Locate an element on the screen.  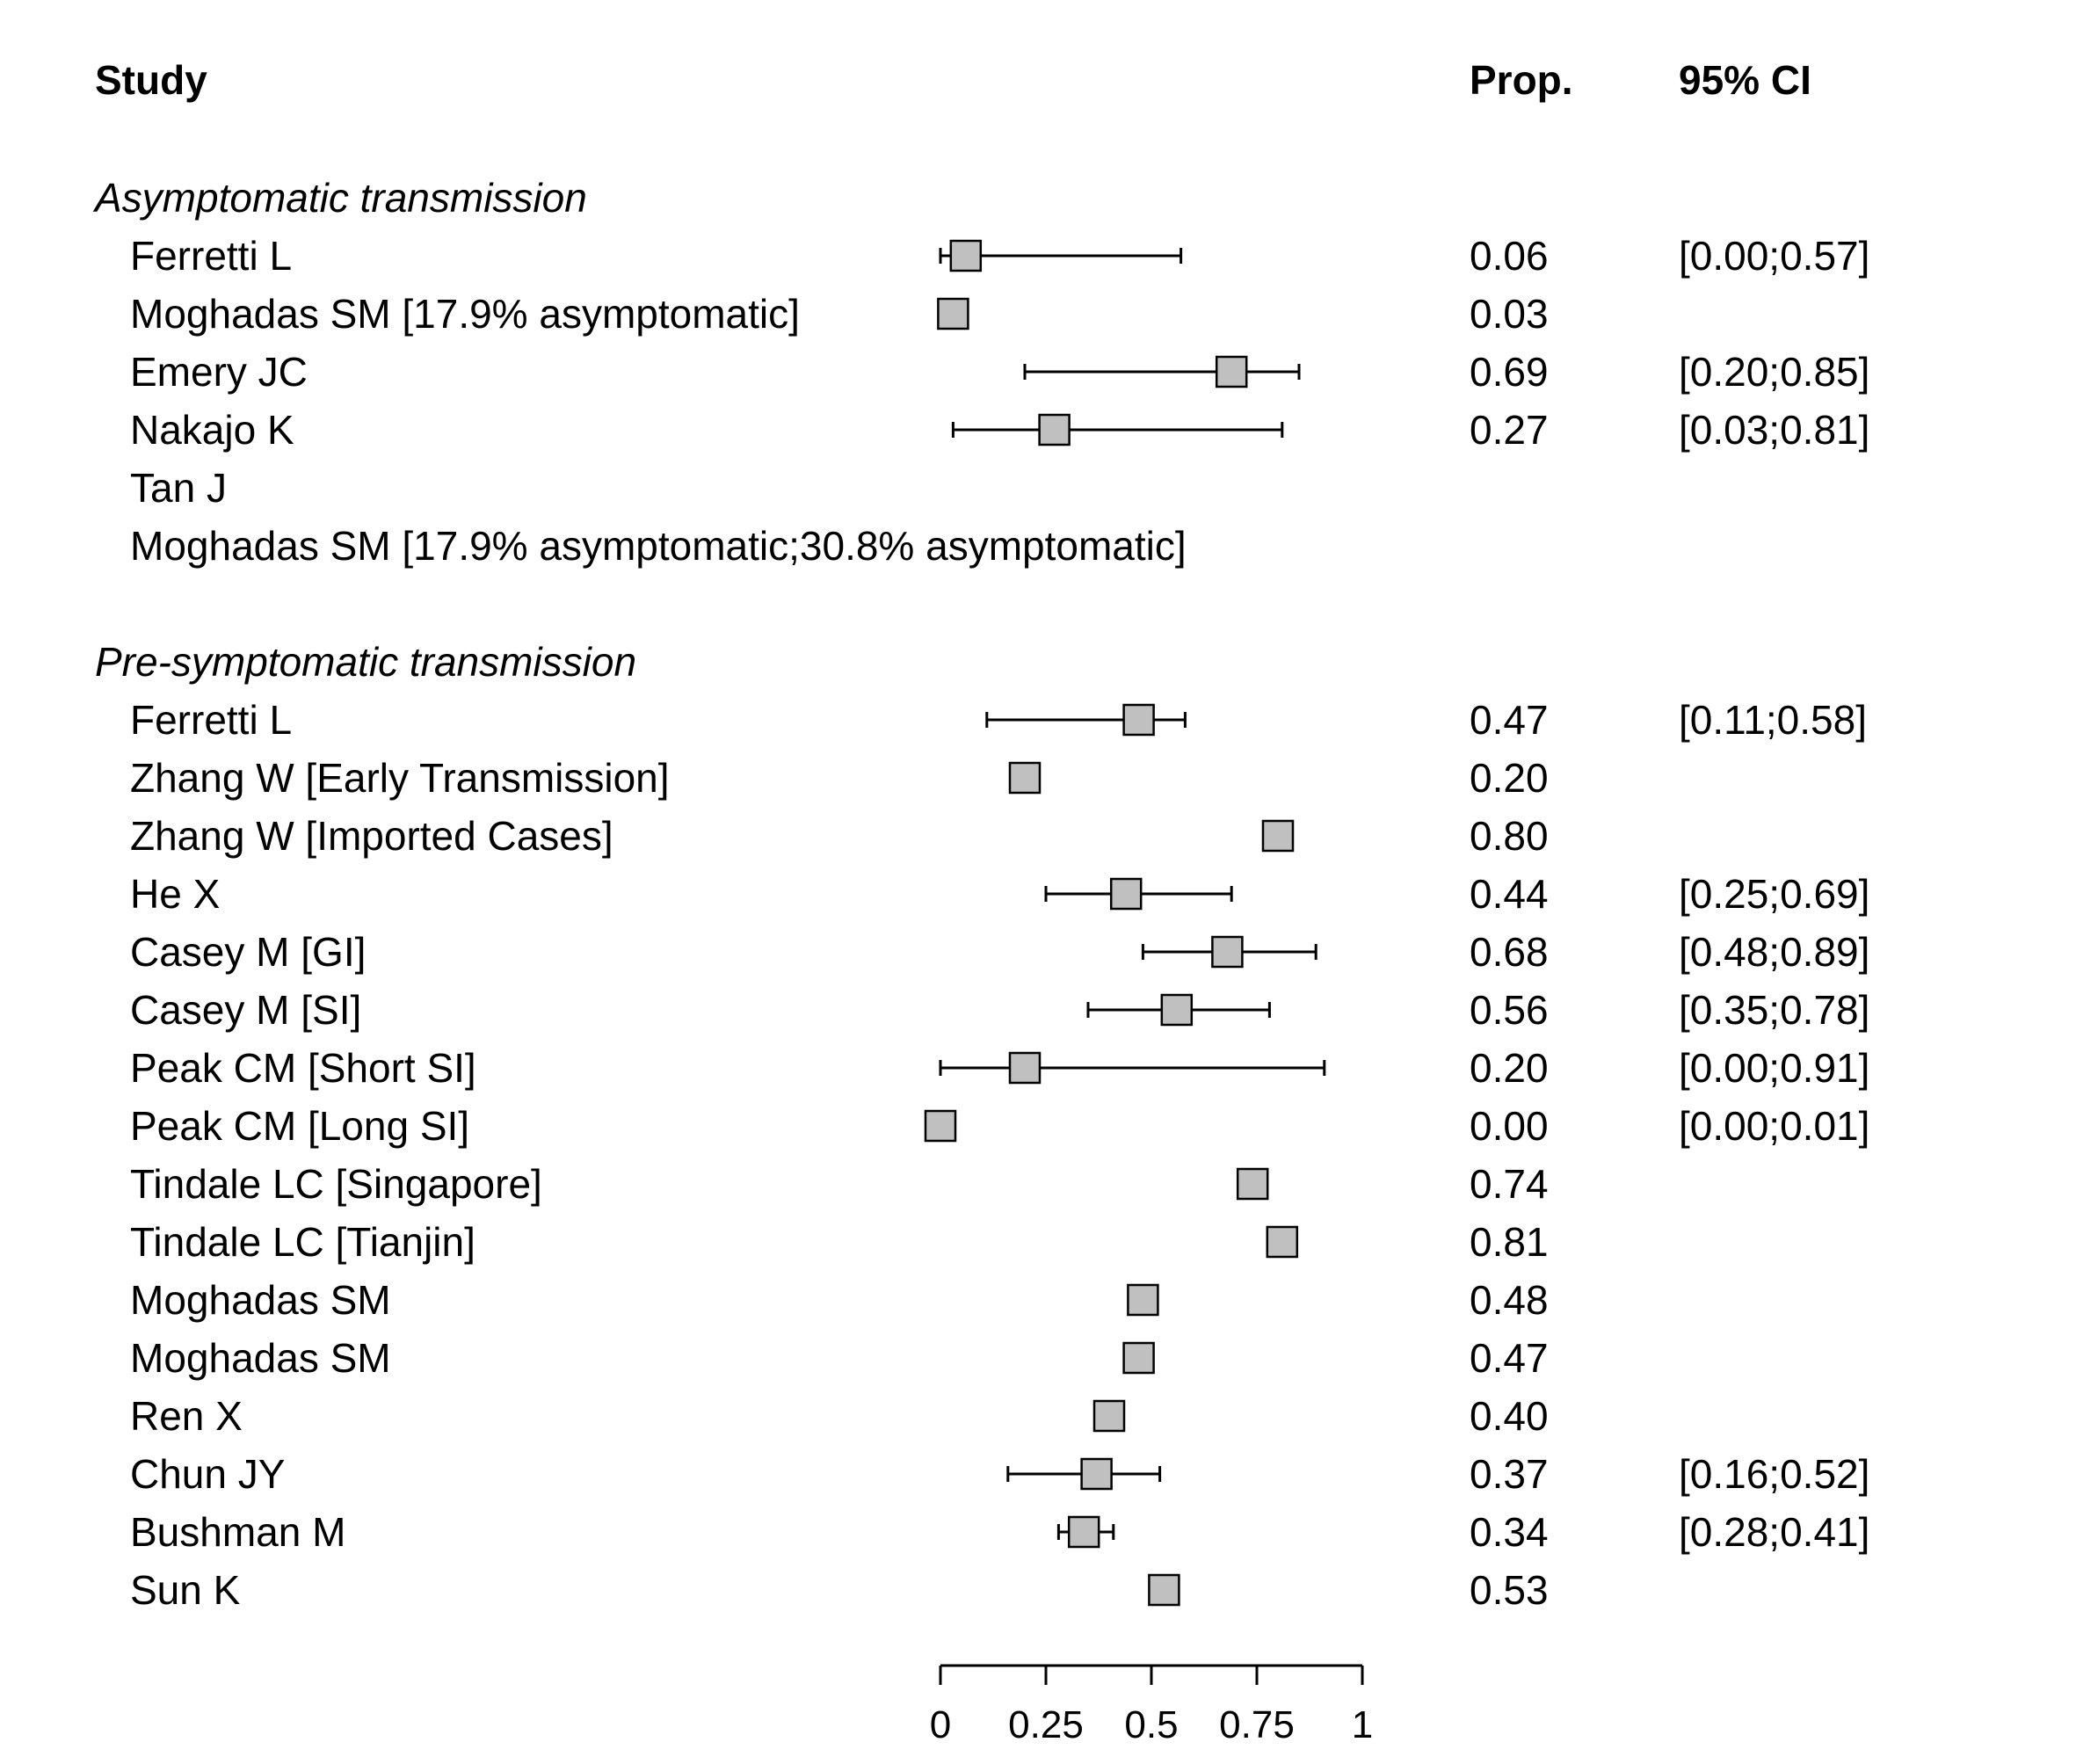
header-prop: Prop. is located at coordinates (1522, 80).